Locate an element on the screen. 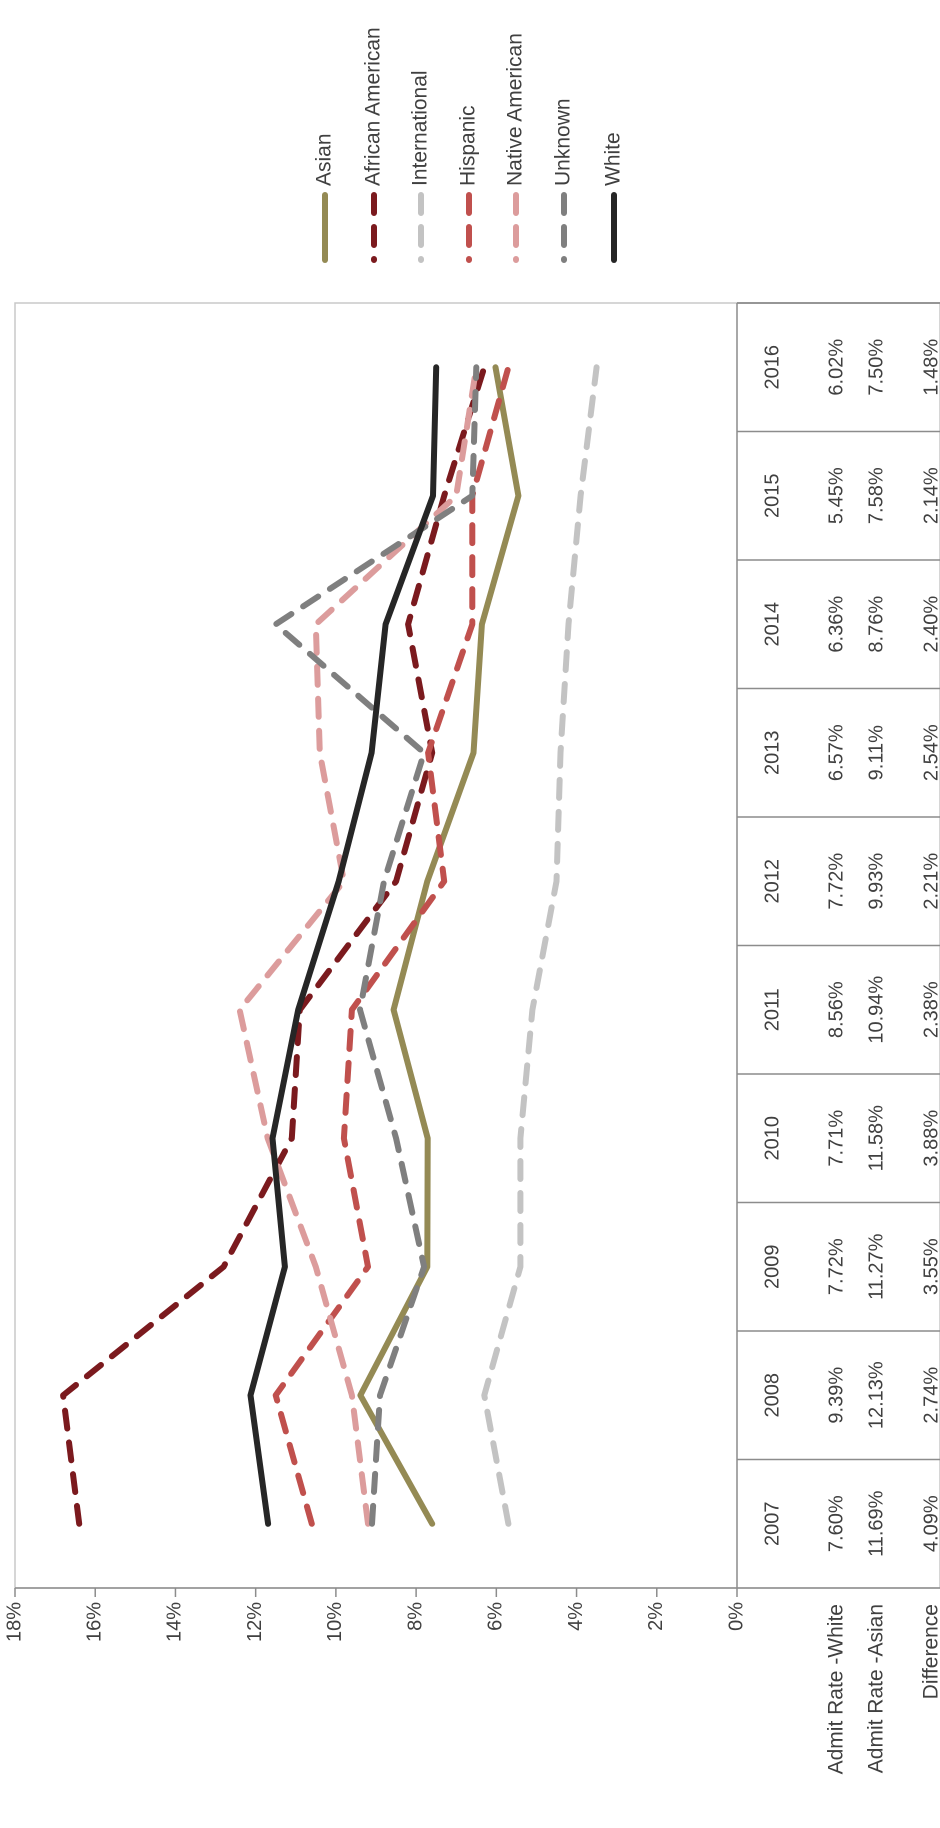 The image size is (940, 1828). table-cell: 7.58% is located at coordinates (876, 495).